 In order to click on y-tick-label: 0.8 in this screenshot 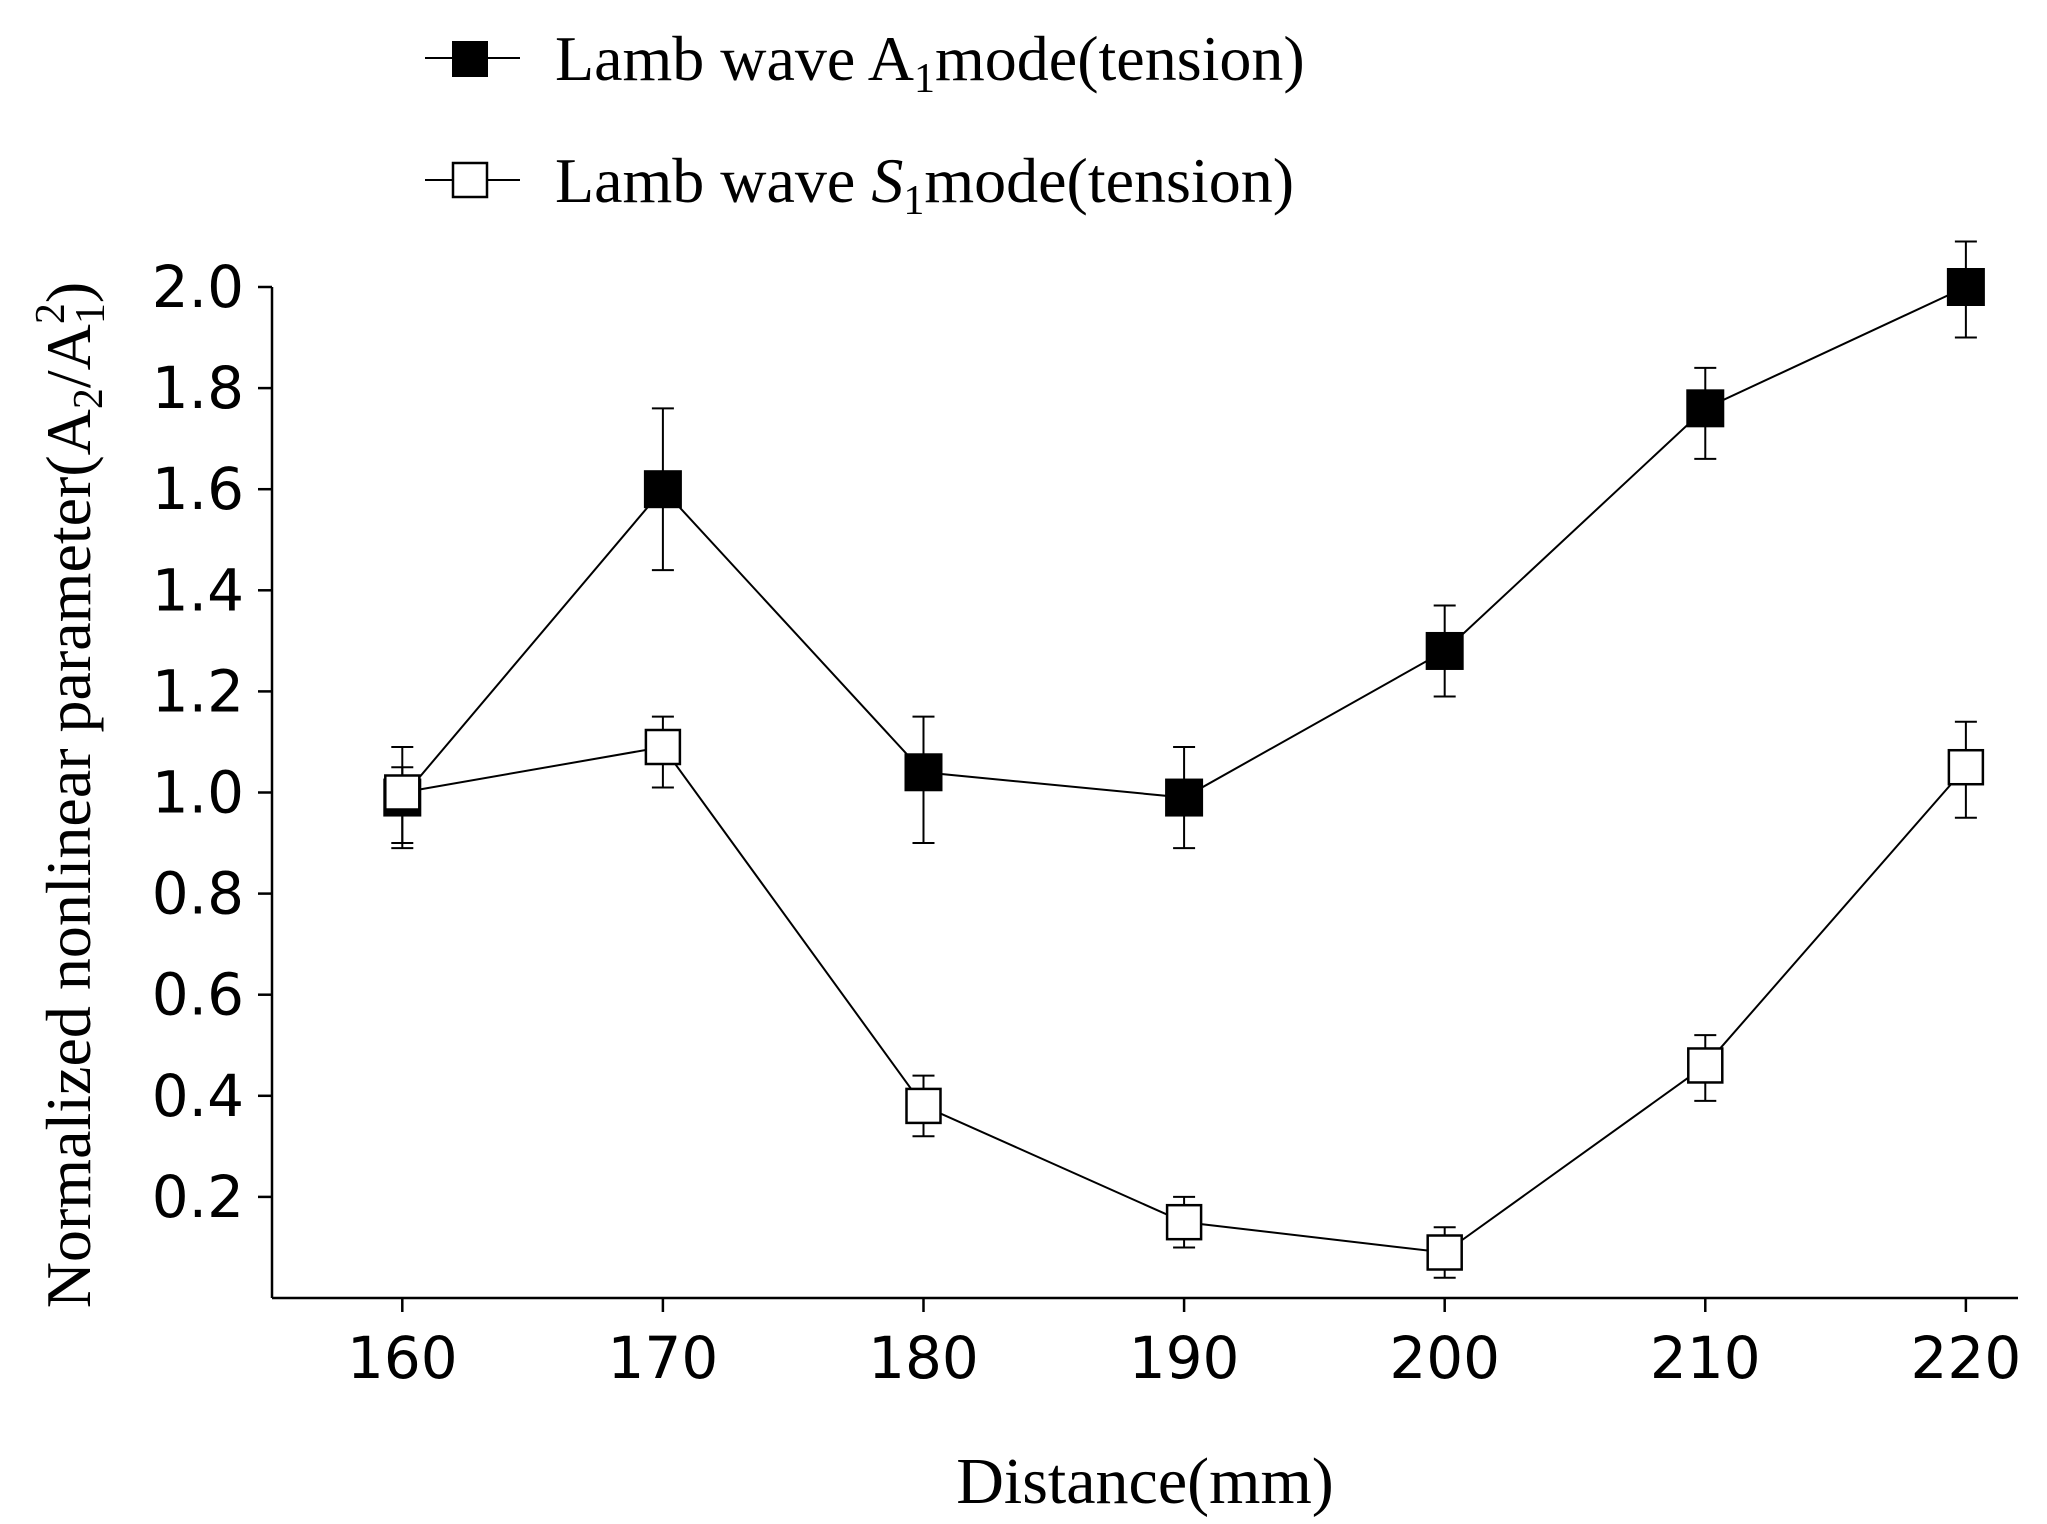, I will do `click(198, 894)`.